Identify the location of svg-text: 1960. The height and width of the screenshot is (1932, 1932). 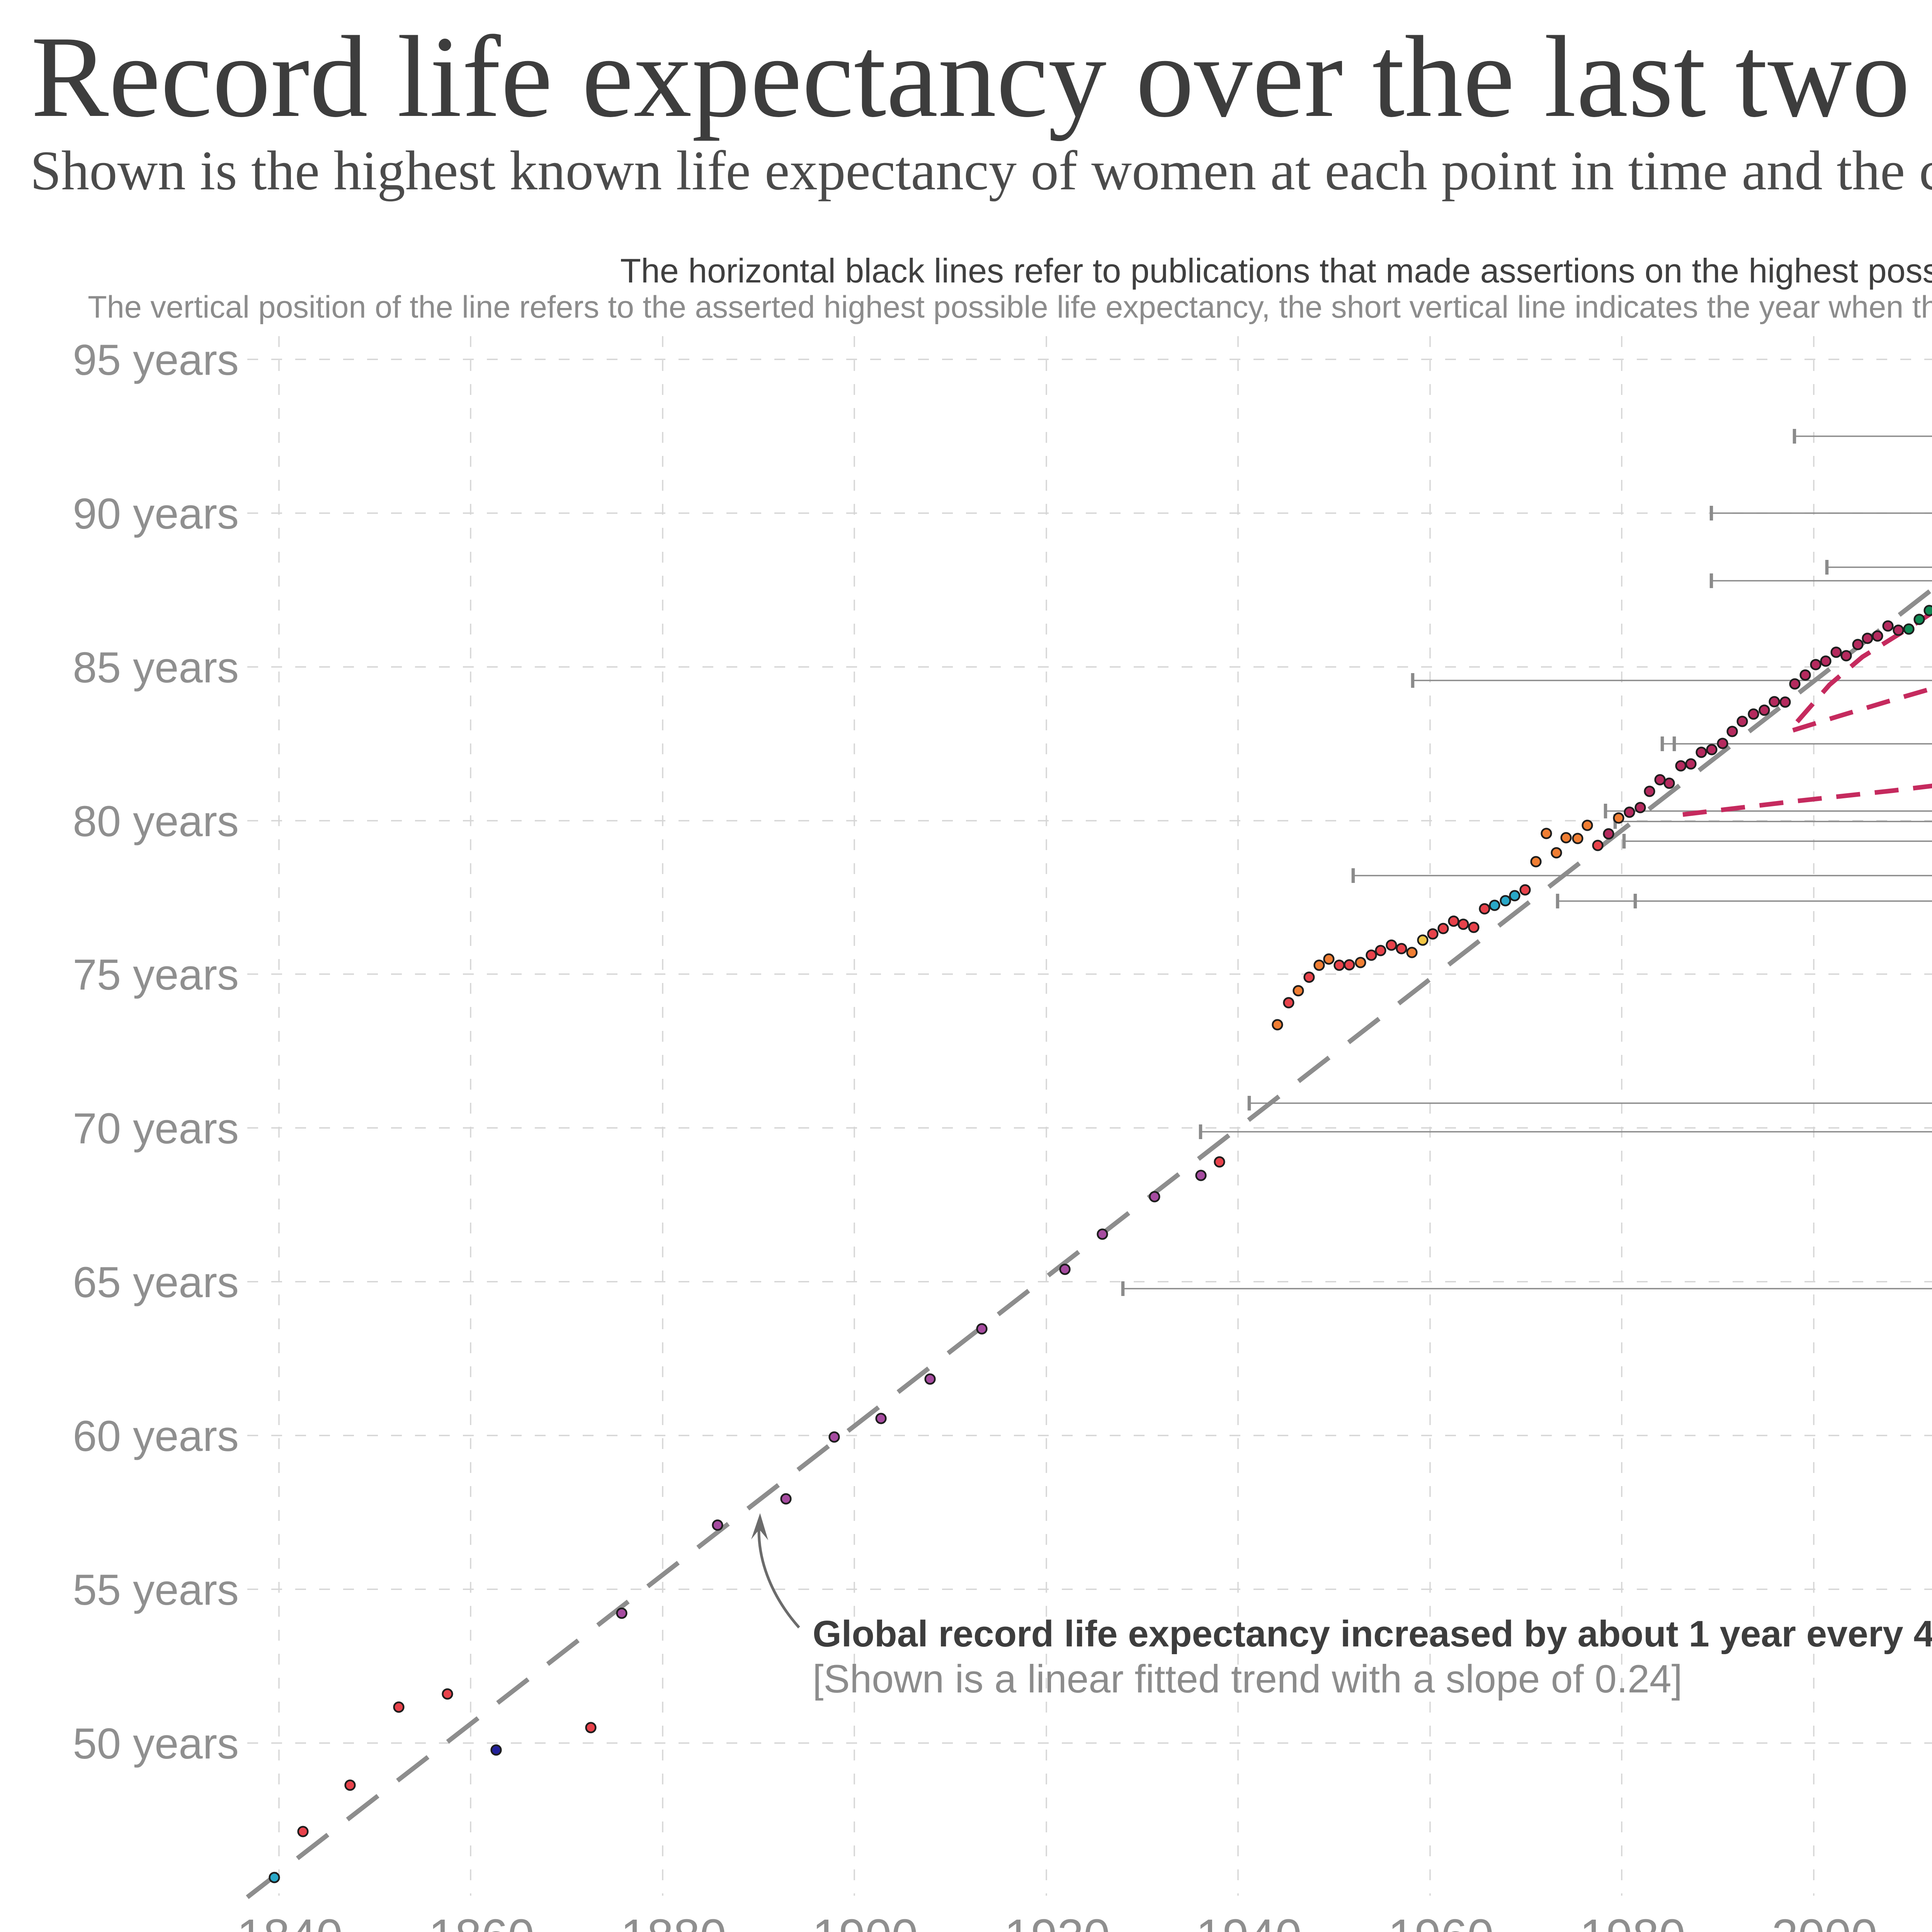
(1441, 1921).